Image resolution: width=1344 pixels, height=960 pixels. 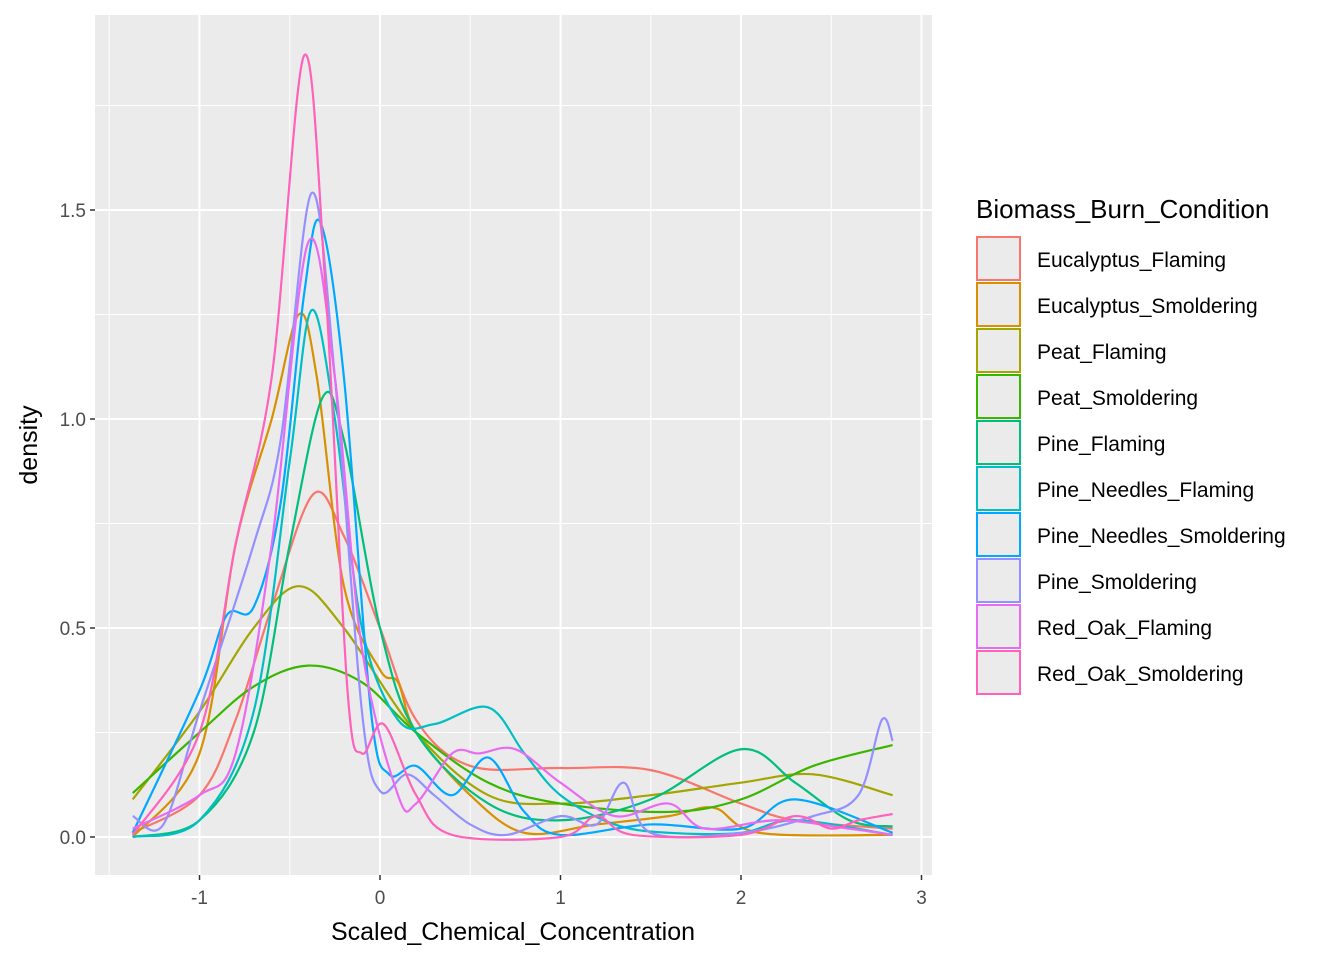 What do you see at coordinates (1140, 674) in the screenshot?
I see `legend-label: Red_Oak_Smoldering` at bounding box center [1140, 674].